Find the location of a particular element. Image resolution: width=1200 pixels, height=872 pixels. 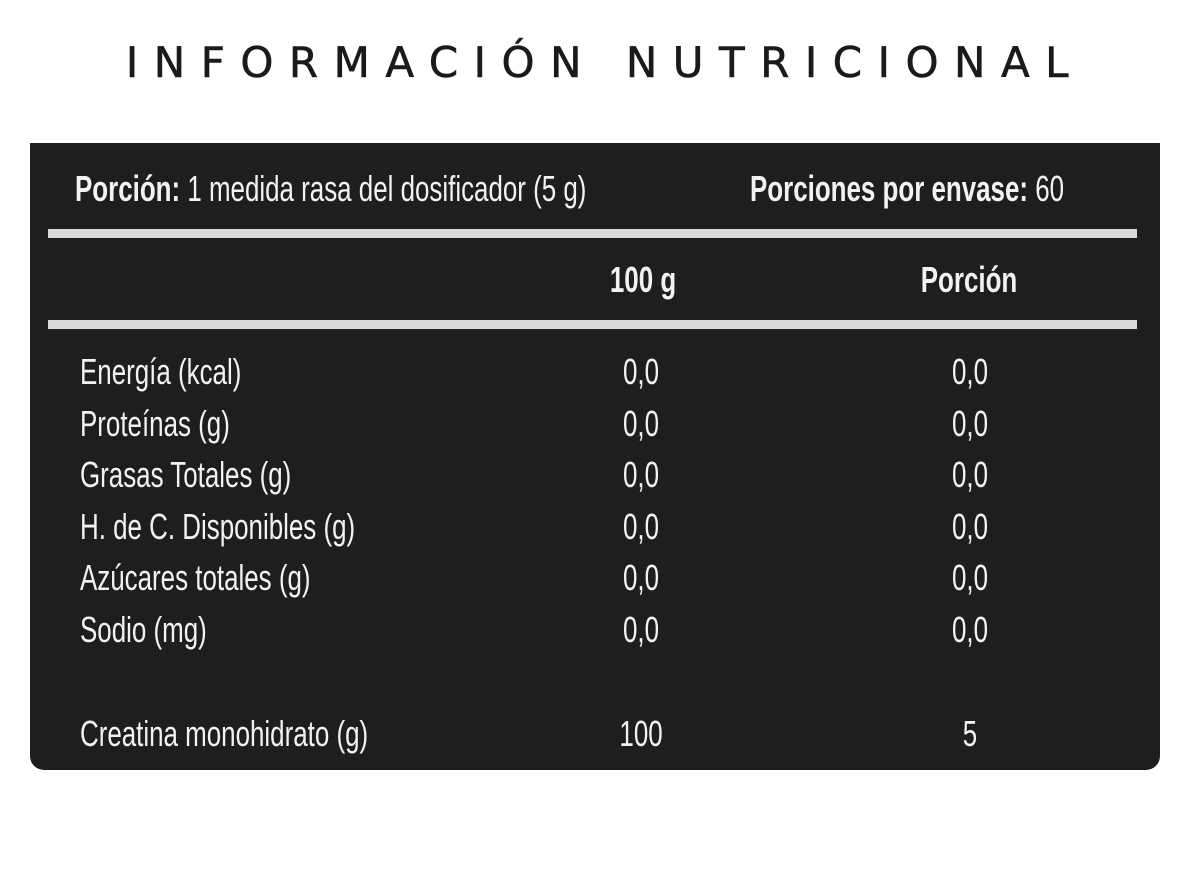

servings-per-container: Porciones por envase: 60 is located at coordinates (907, 189).